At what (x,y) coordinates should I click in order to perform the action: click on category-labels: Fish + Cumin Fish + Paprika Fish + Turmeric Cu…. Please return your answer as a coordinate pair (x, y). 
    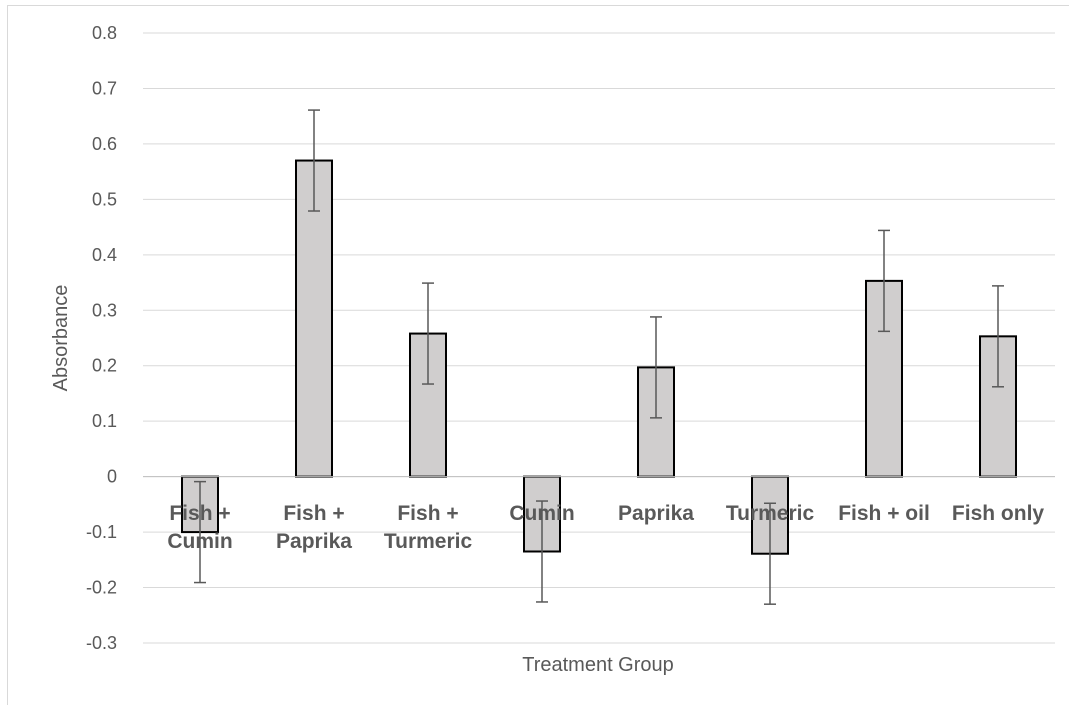
    Looking at the image, I should click on (605, 527).